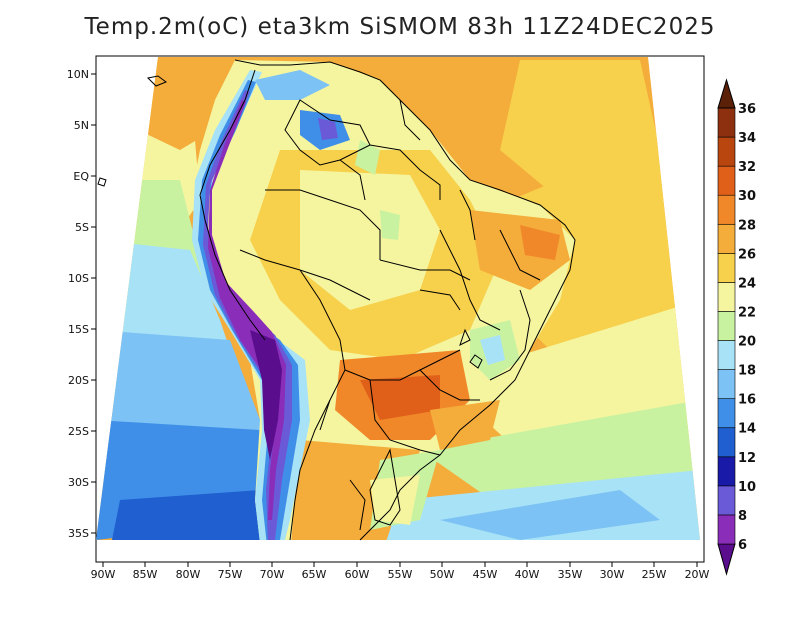 Image resolution: width=800 pixels, height=618 pixels. Describe the element at coordinates (747, 167) in the screenshot. I see `colorbar-label: 32` at that location.